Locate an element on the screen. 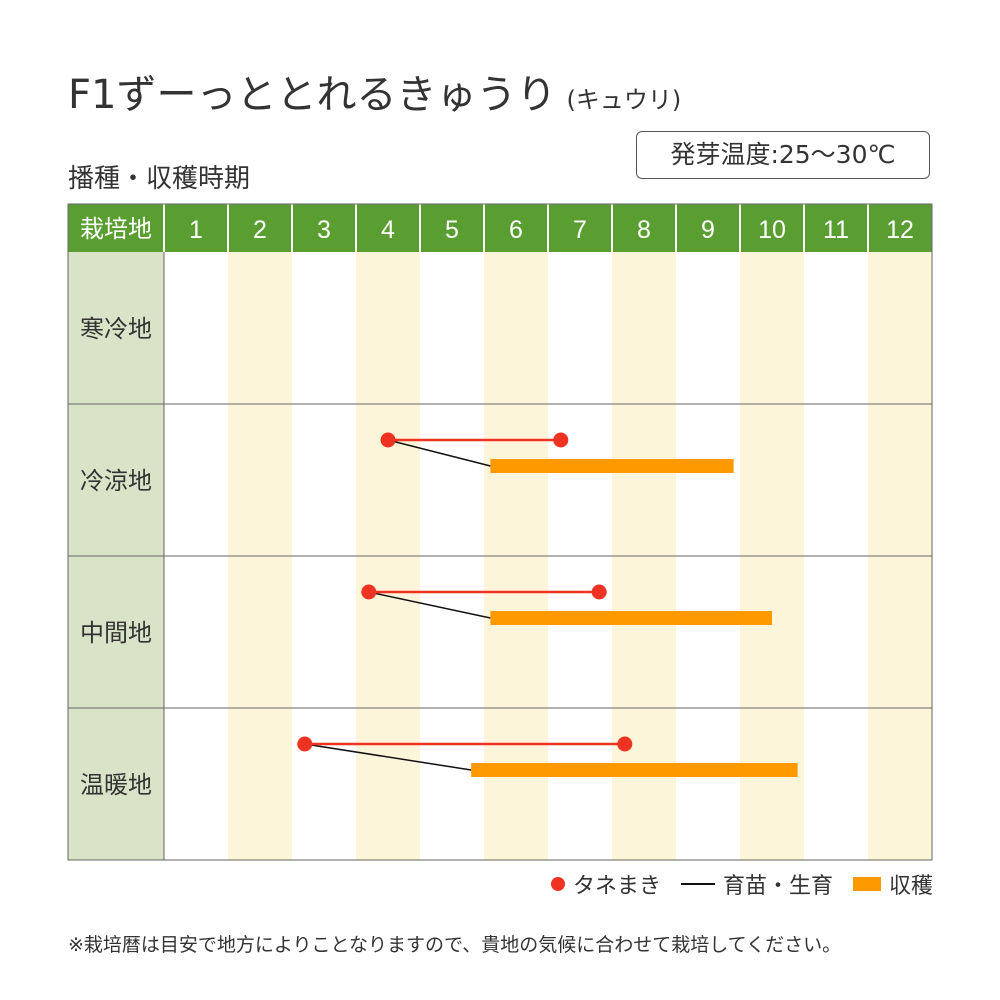 Image resolution: width=1000 pixels, height=1000 pixels. germination-temperature-badge: 発芽温度:25〜30℃ is located at coordinates (783, 155).